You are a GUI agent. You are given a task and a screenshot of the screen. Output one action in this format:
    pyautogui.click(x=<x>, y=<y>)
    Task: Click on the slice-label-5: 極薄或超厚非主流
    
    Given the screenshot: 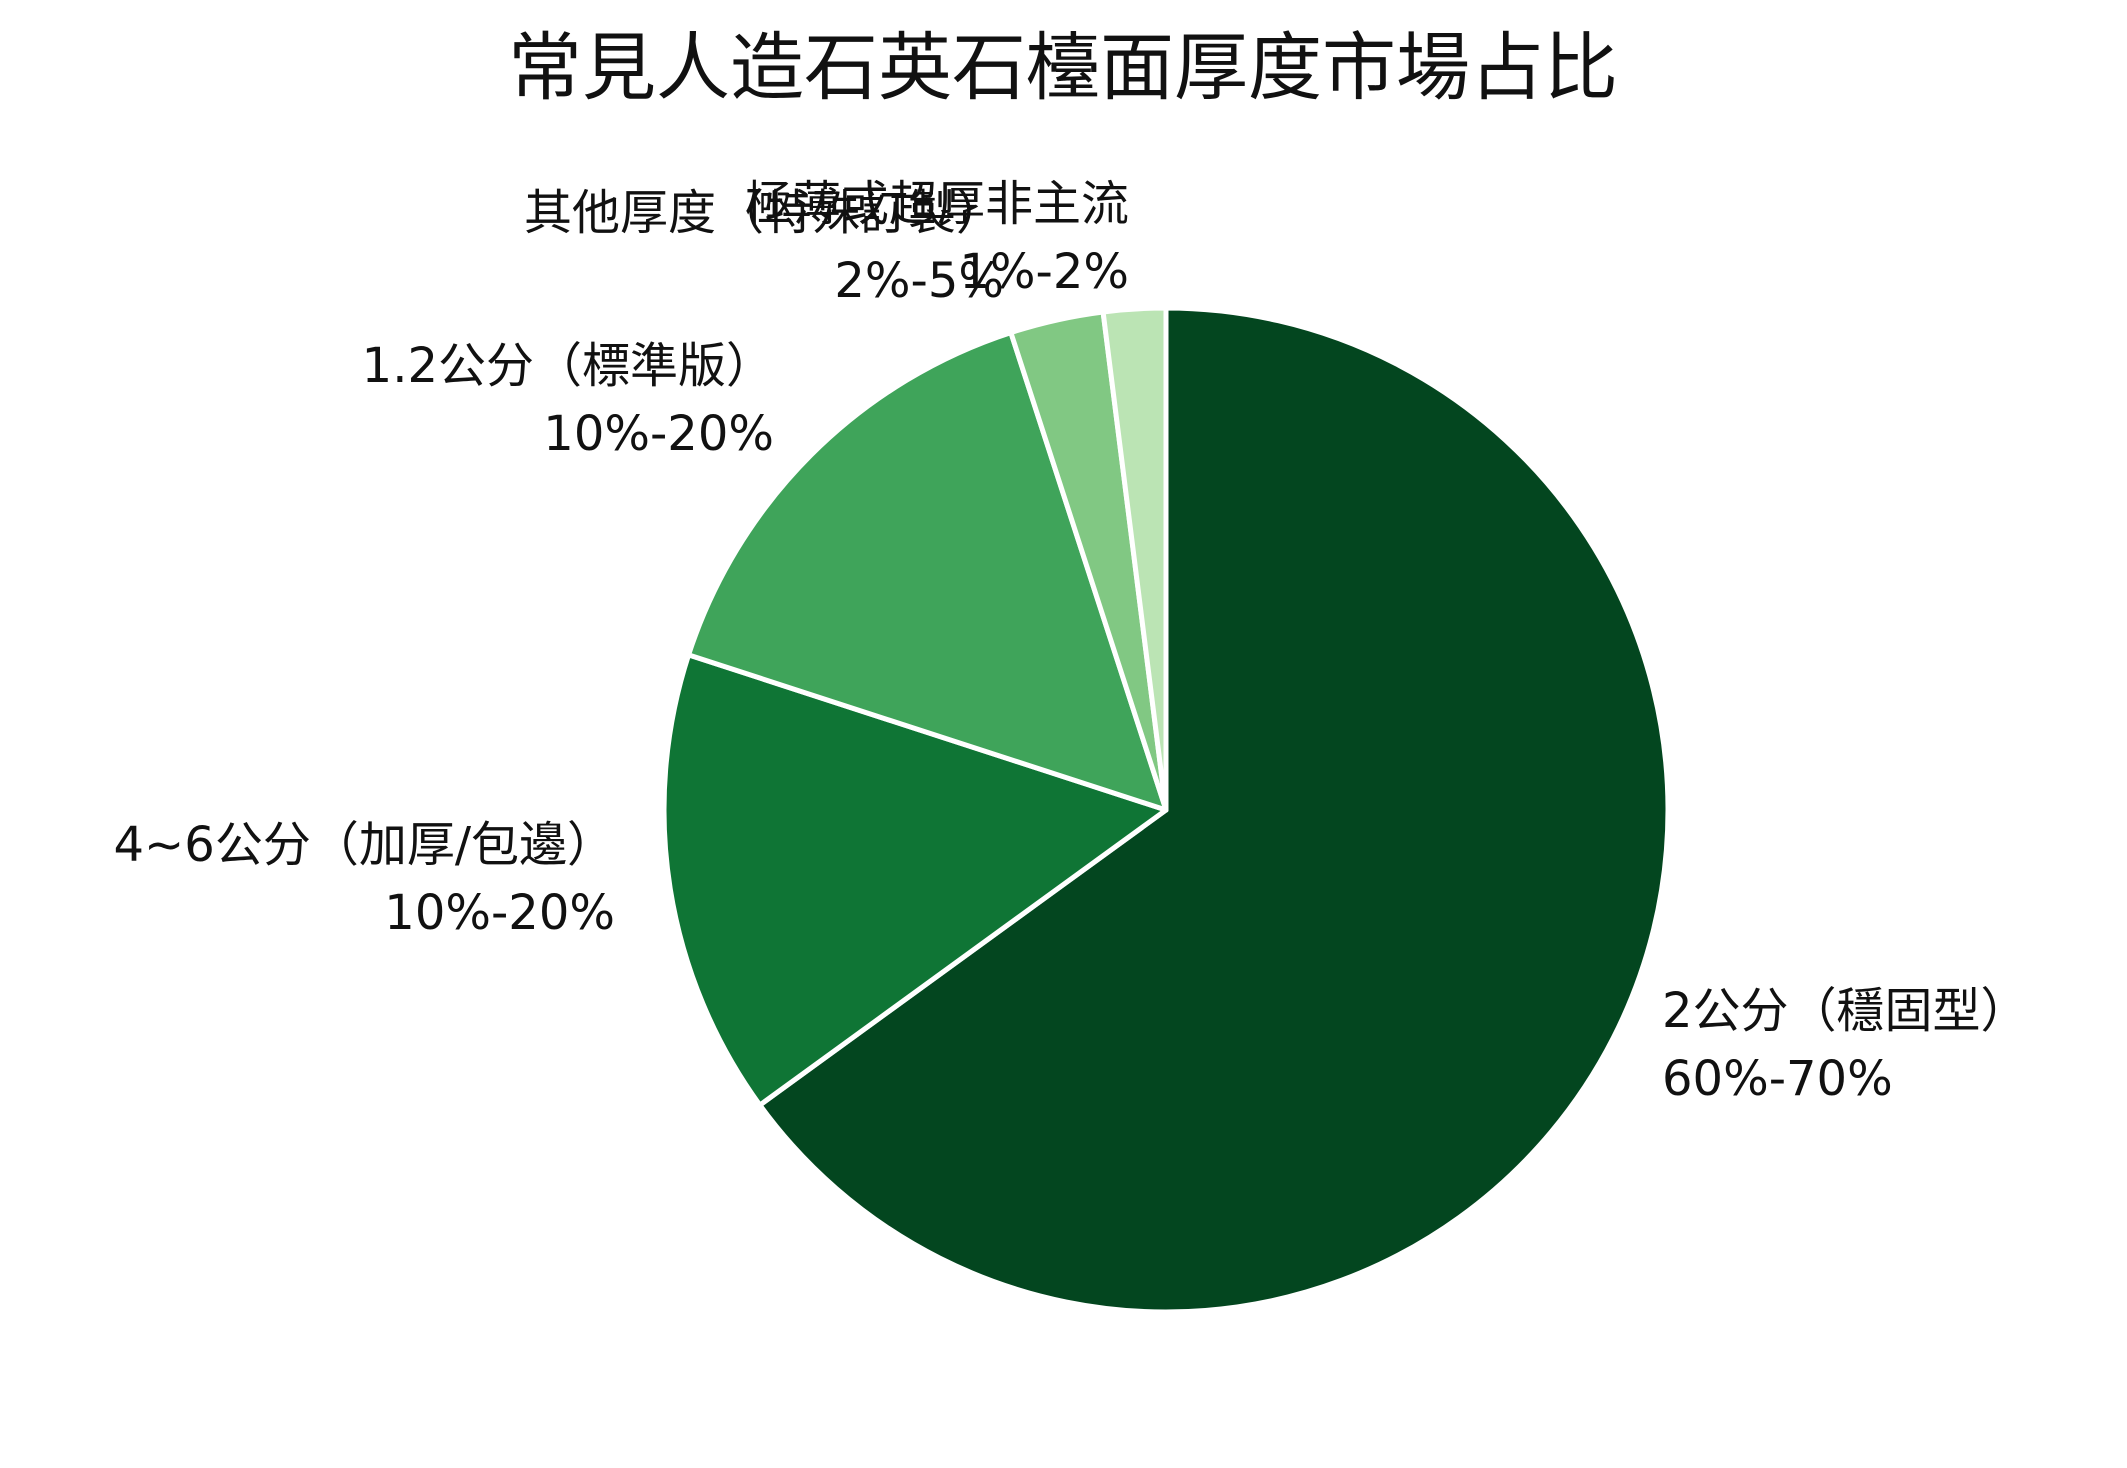 What is the action you would take?
    pyautogui.click(x=937, y=204)
    